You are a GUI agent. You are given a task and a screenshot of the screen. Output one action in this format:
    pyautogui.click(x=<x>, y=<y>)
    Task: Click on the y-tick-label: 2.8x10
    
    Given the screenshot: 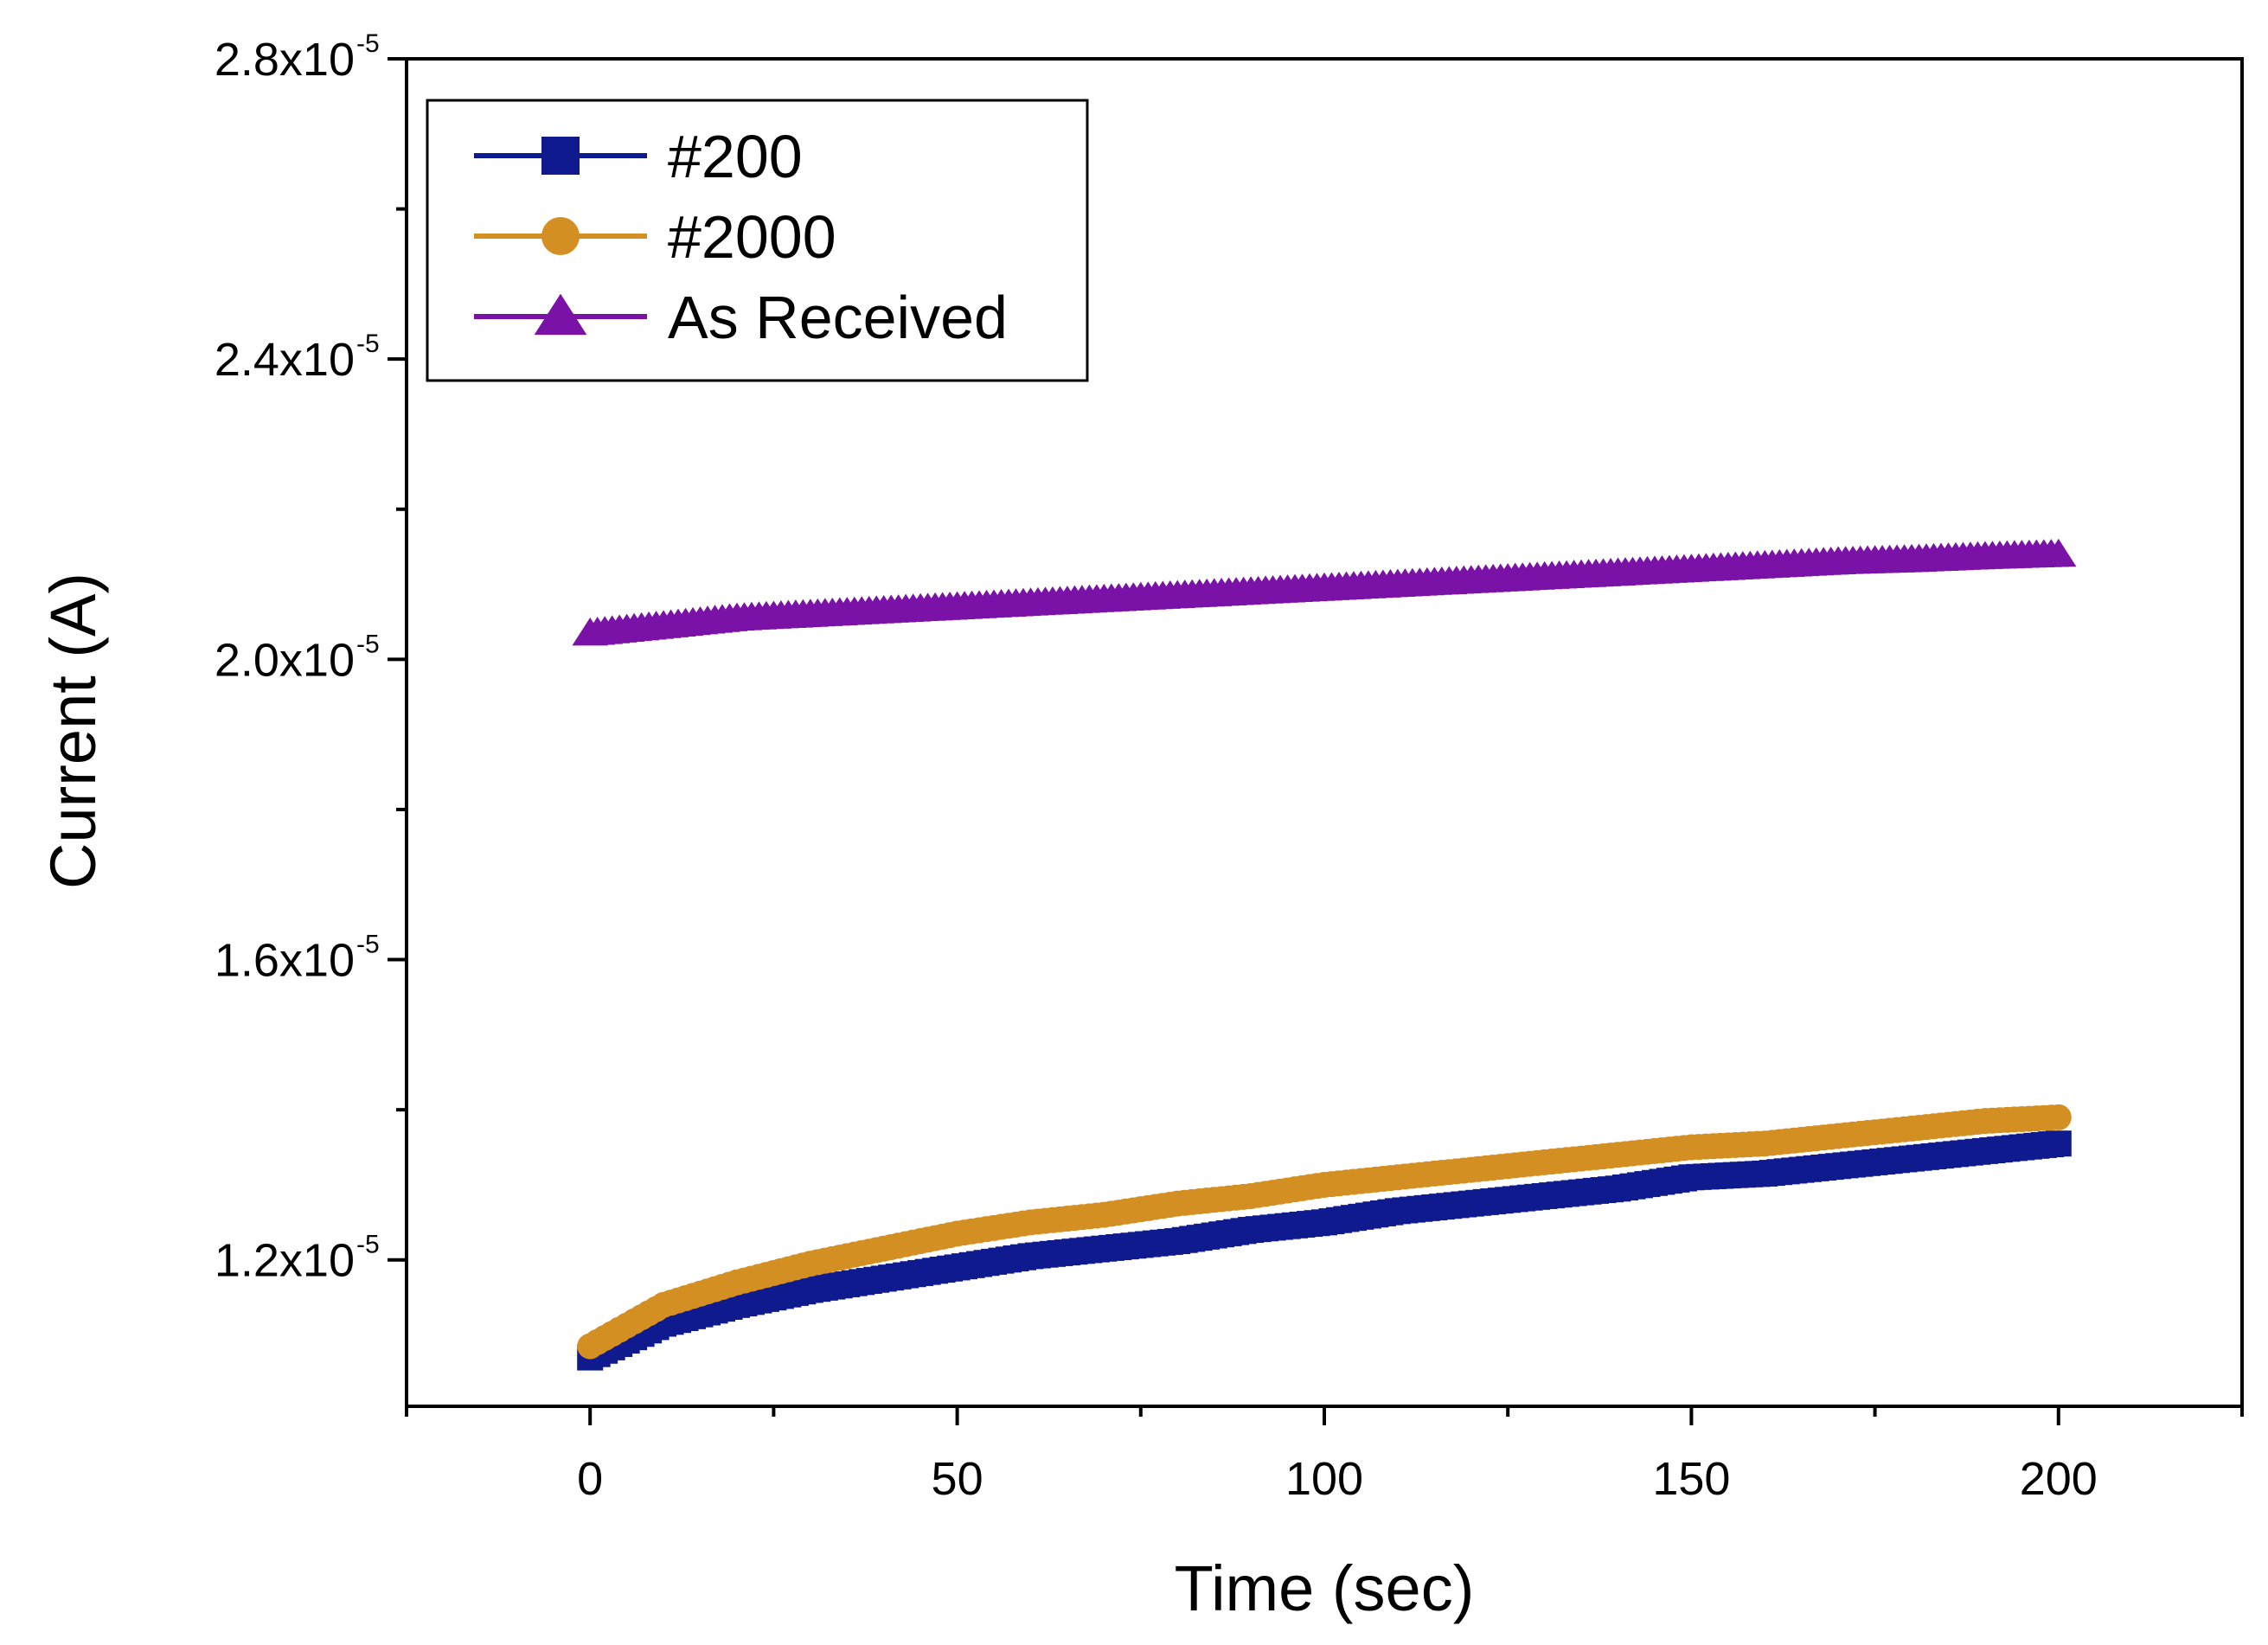 What is the action you would take?
    pyautogui.click(x=285, y=60)
    